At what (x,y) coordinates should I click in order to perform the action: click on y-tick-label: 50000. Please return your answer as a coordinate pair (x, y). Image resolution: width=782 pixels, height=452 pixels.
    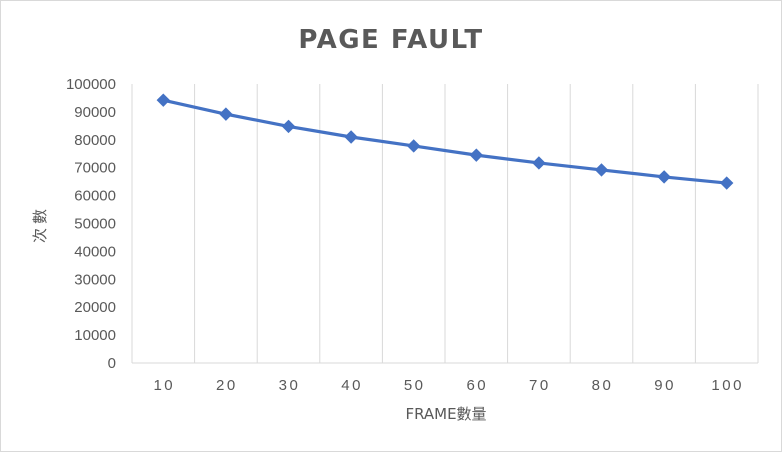
    Looking at the image, I should click on (95, 224).